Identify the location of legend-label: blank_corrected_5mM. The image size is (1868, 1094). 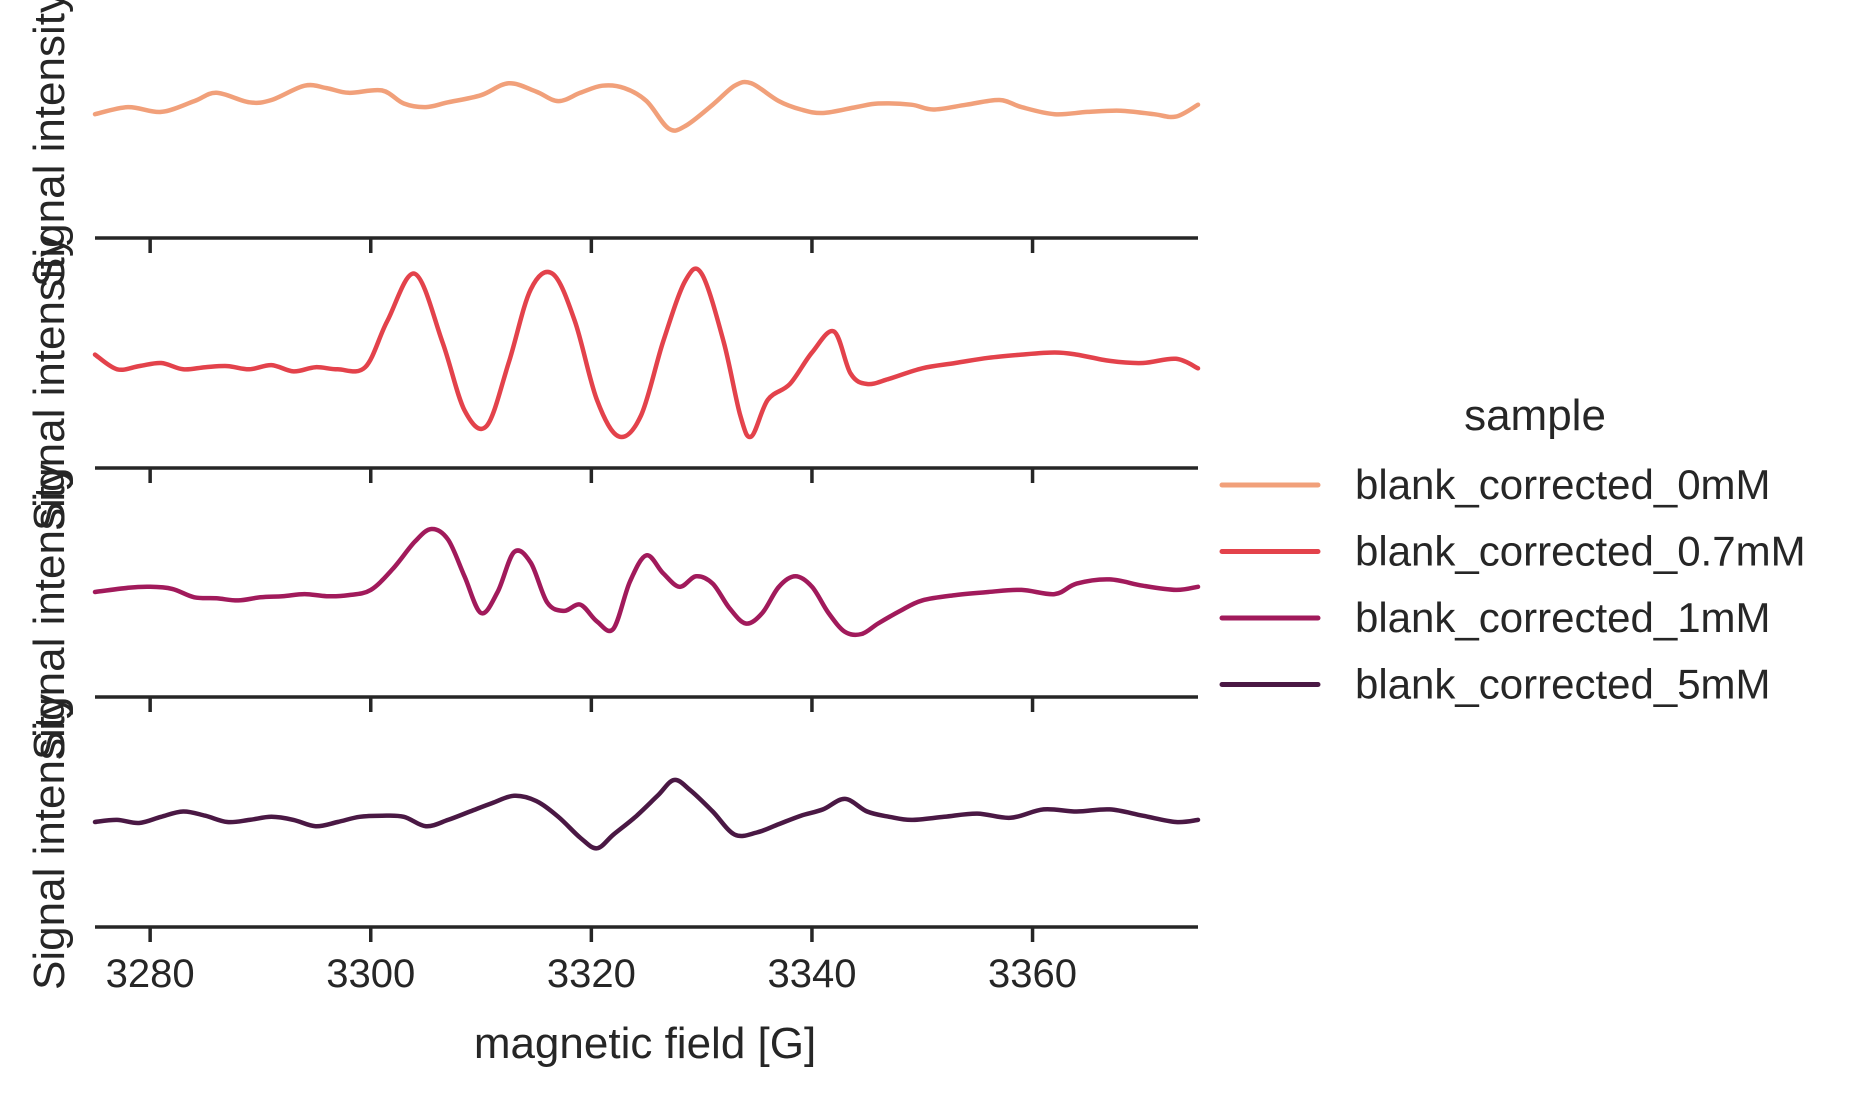
(1563, 684).